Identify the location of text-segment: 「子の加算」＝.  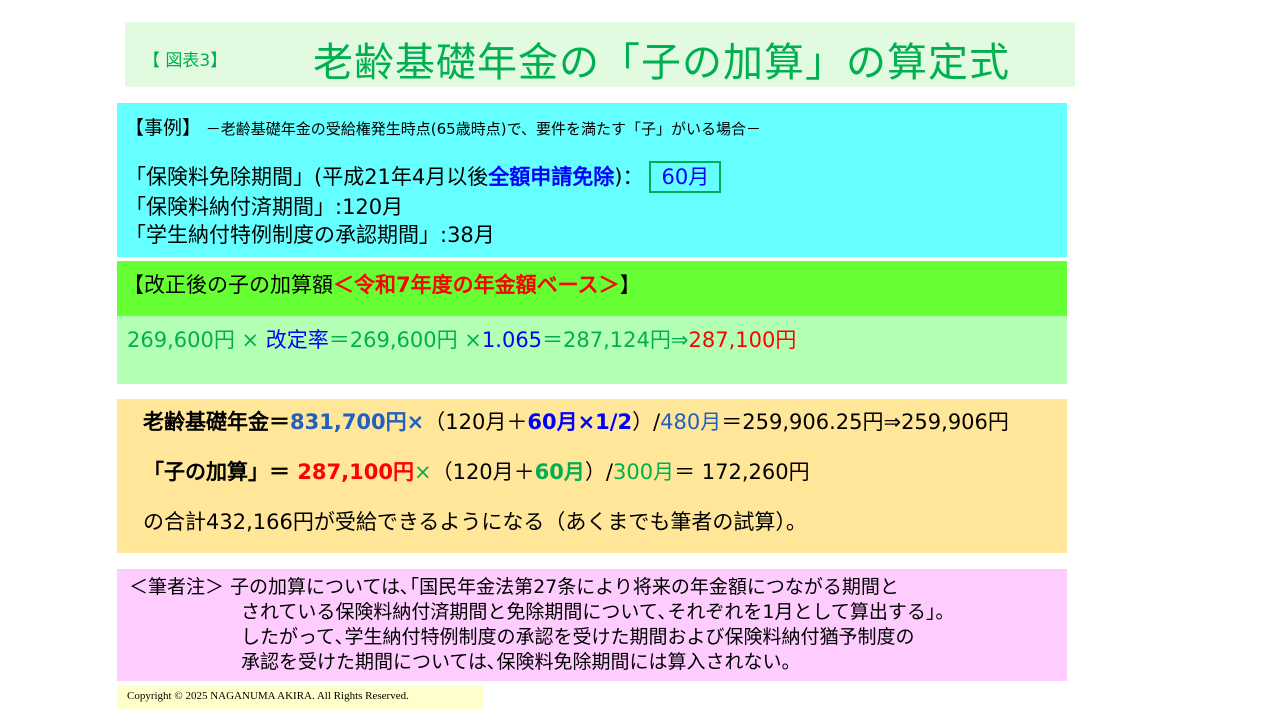
(220, 472).